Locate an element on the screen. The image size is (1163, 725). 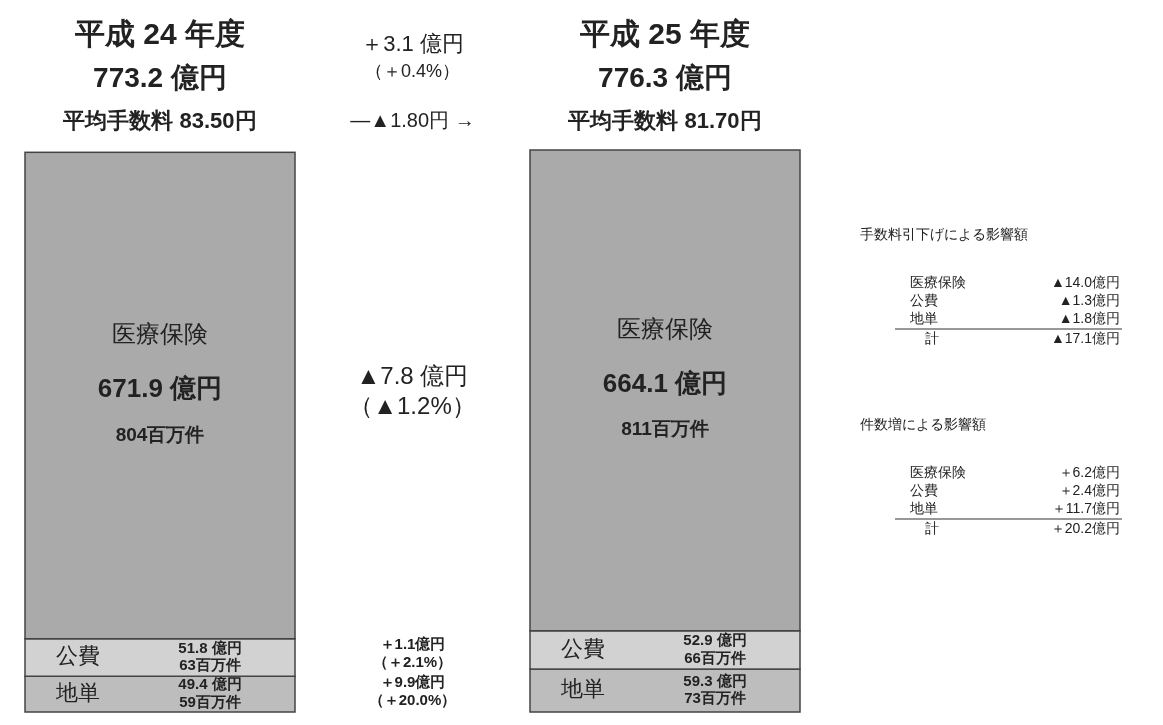
value-label: 671.9 億円 is located at coordinates (160, 388).